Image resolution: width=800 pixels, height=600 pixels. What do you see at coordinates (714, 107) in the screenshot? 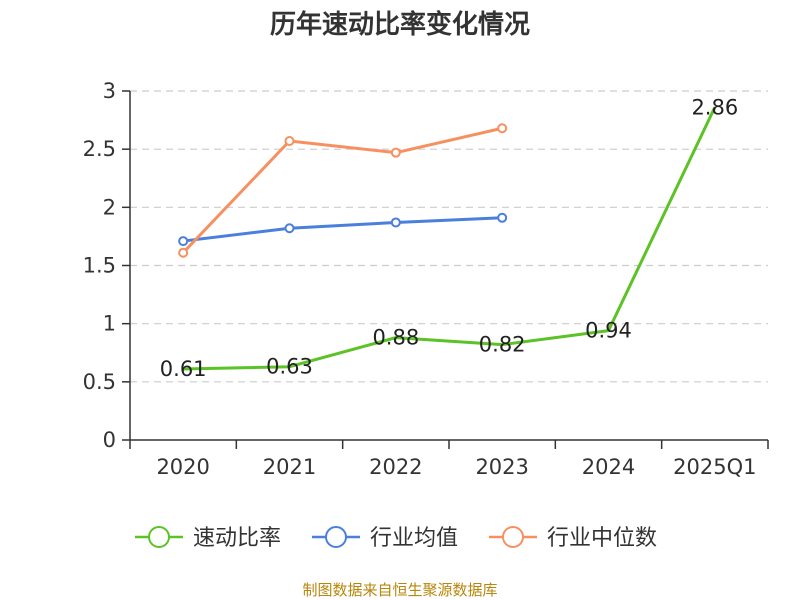
I see `data-label: 2.86` at bounding box center [714, 107].